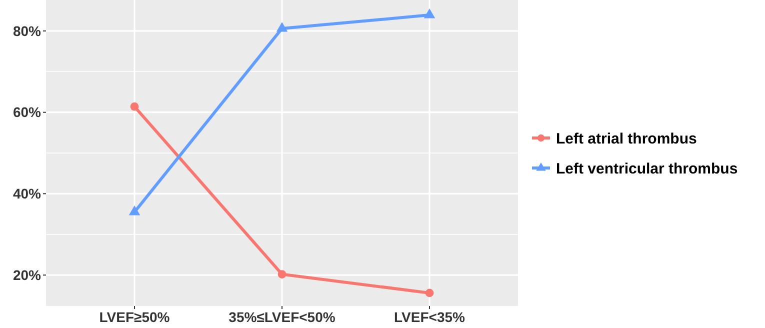 Image resolution: width=765 pixels, height=328 pixels. What do you see at coordinates (27, 112) in the screenshot?
I see `y-tick-label: 60%` at bounding box center [27, 112].